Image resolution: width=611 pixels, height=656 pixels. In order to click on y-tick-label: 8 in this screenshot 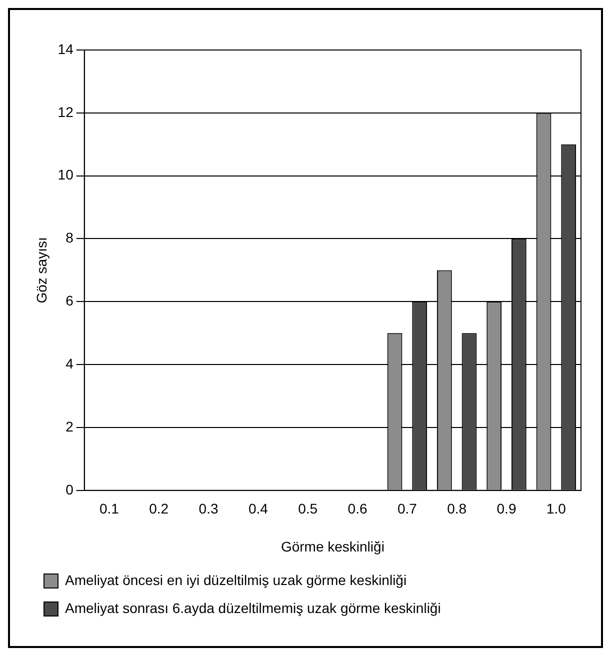, I will do `click(70, 238)`.